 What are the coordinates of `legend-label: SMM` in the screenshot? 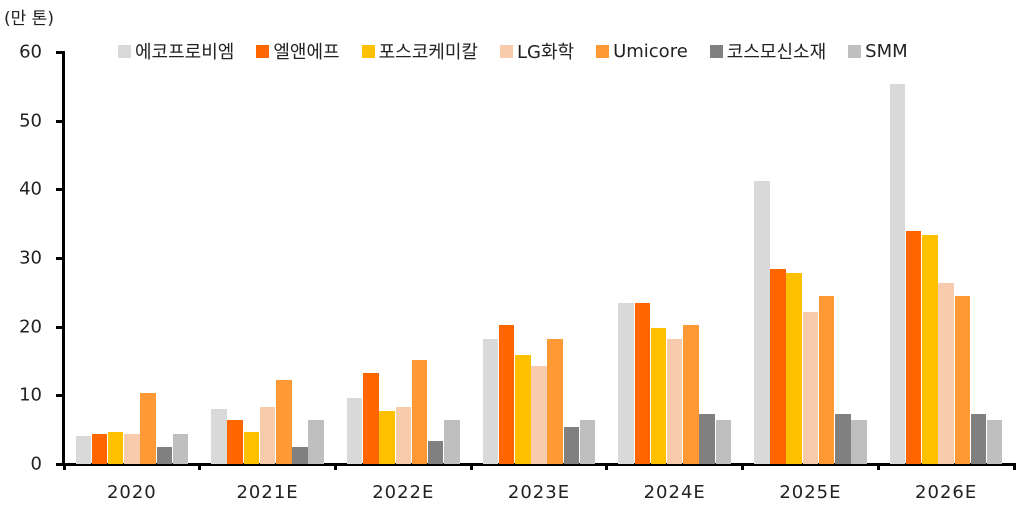 It's located at (886, 51).